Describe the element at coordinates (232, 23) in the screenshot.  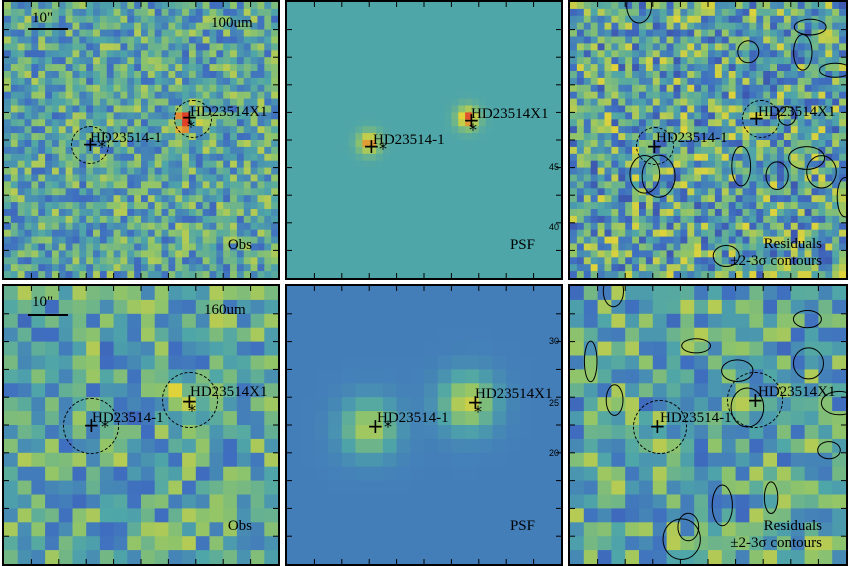
I see `band-label: 100um` at that location.